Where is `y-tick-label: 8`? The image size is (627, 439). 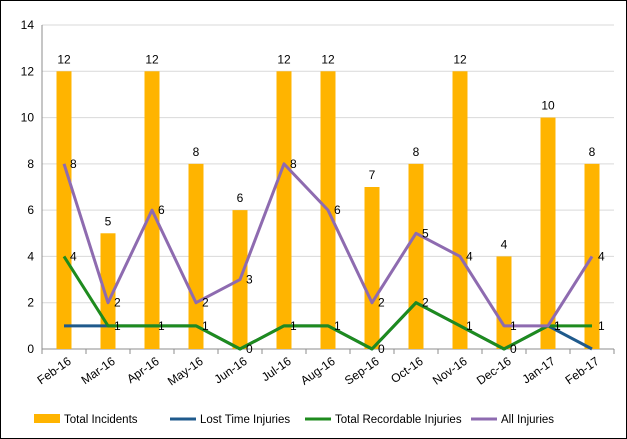 y-tick-label: 8 is located at coordinates (30, 164).